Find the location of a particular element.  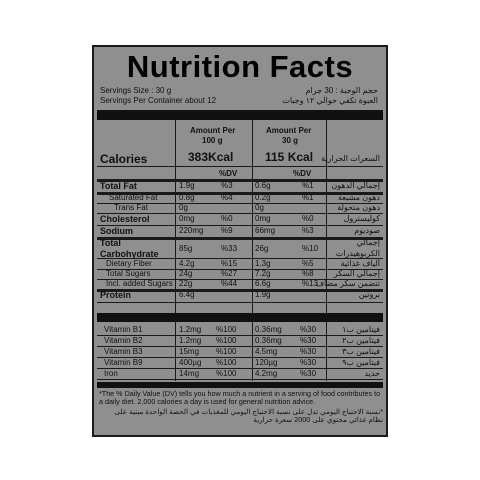

vitamin-name-ar: فيتامين ب٢ is located at coordinates (361, 340).